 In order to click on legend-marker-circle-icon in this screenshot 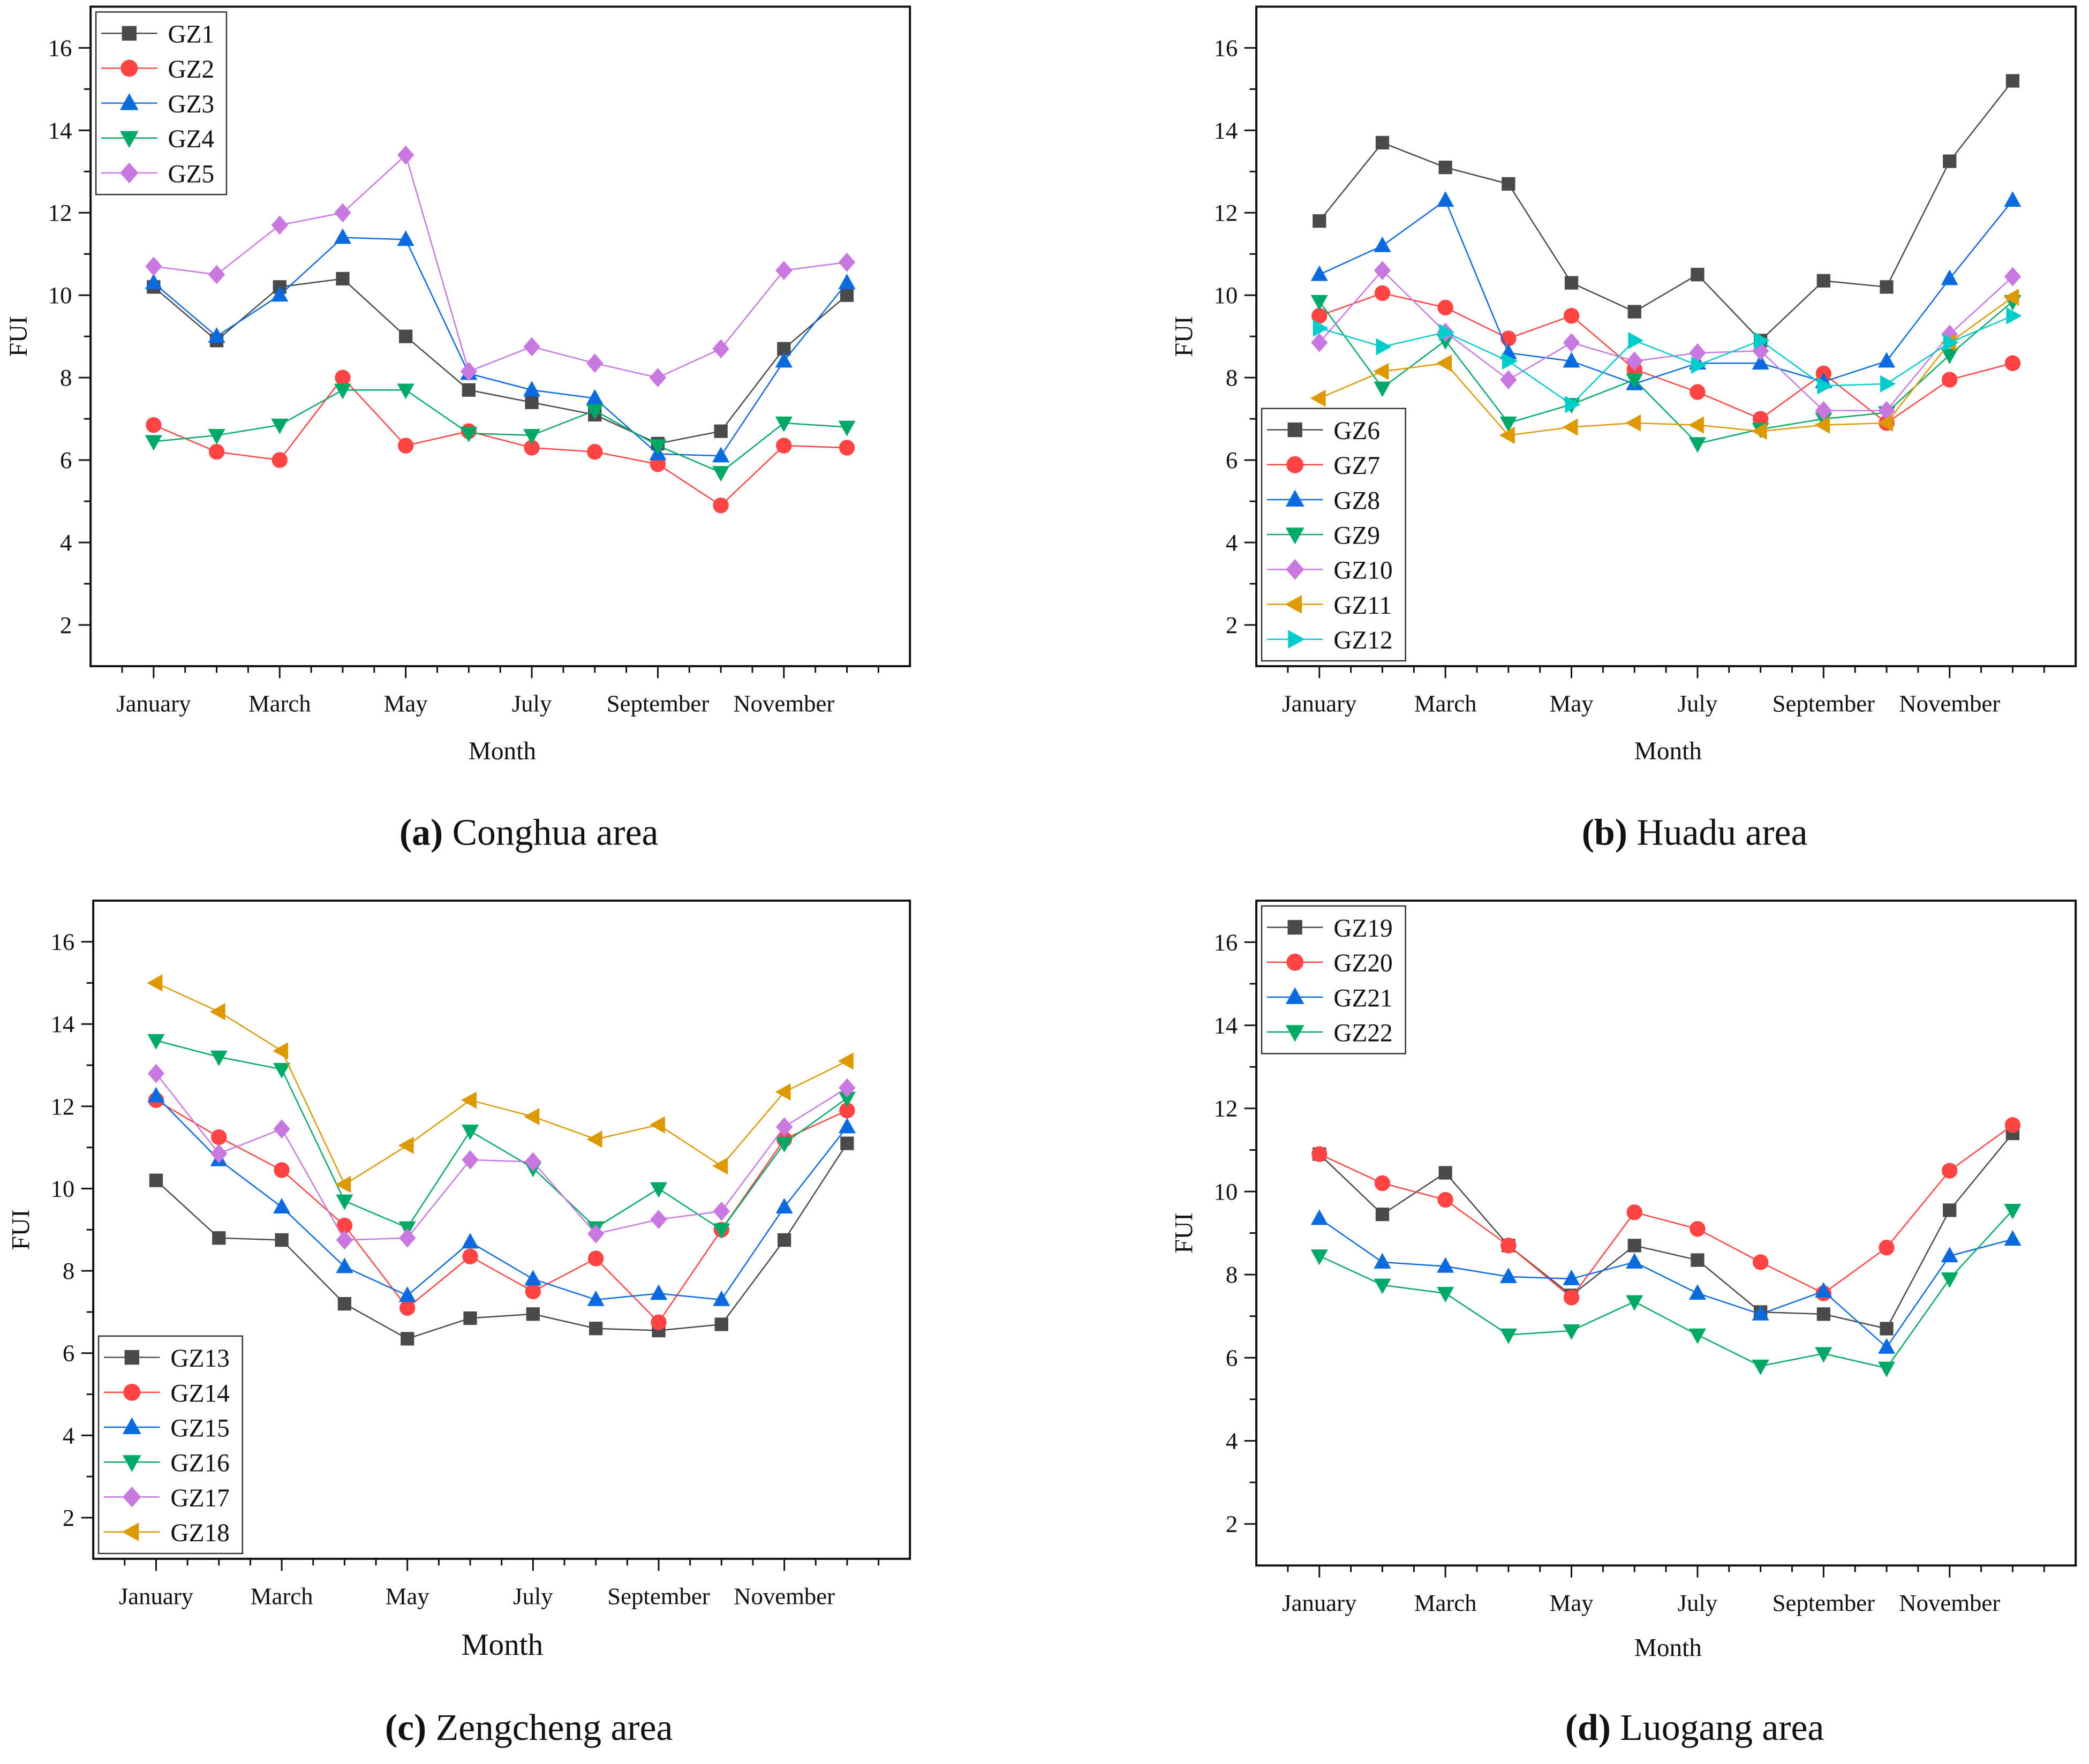, I will do `click(132, 1392)`.